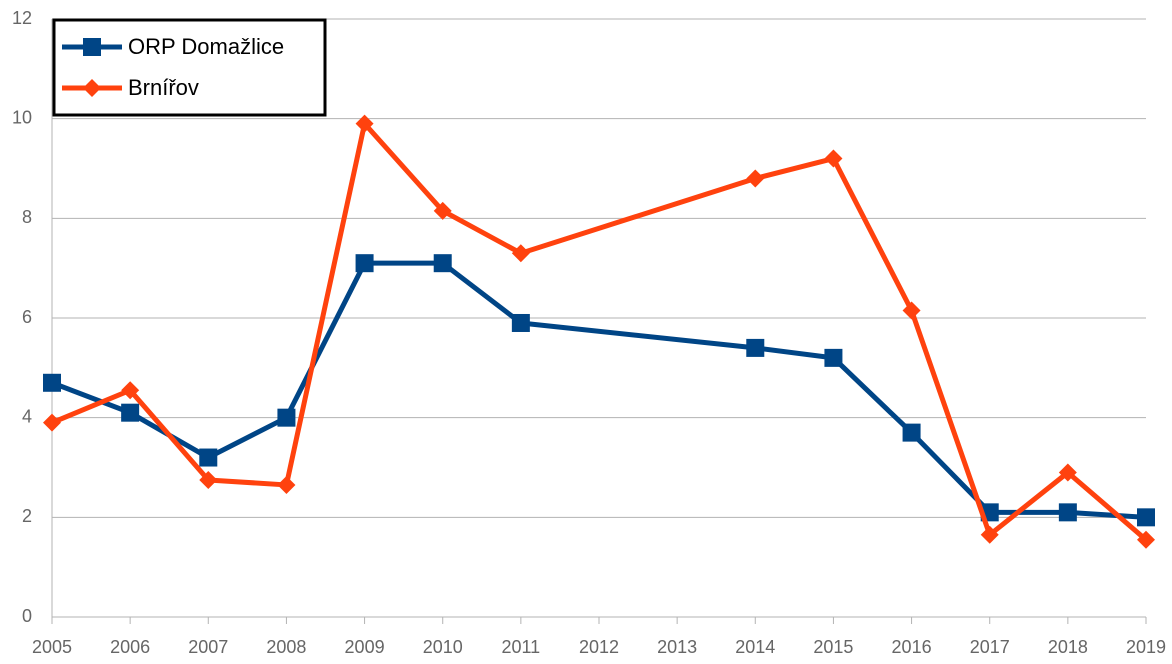 The image size is (1172, 664). I want to click on y-tick-label: 12, so click(22, 18).